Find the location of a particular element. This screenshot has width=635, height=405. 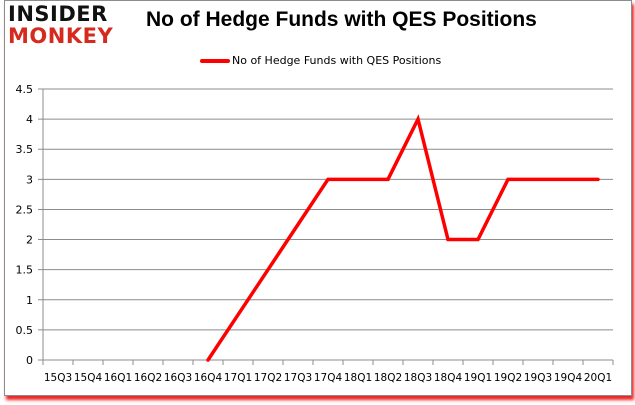

x-tick-label: 18Q3 is located at coordinates (418, 378).